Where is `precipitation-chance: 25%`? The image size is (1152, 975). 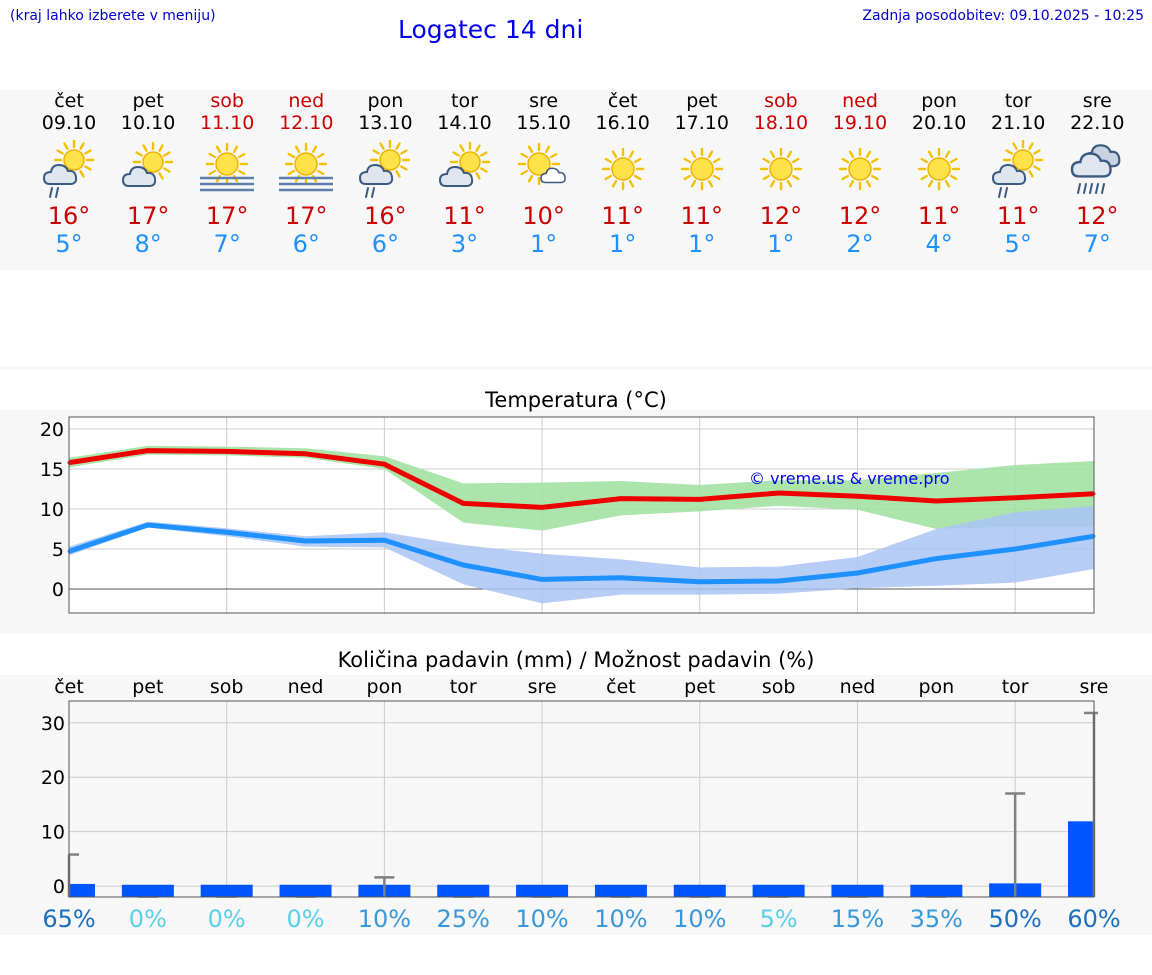
precipitation-chance: 25% is located at coordinates (463, 919).